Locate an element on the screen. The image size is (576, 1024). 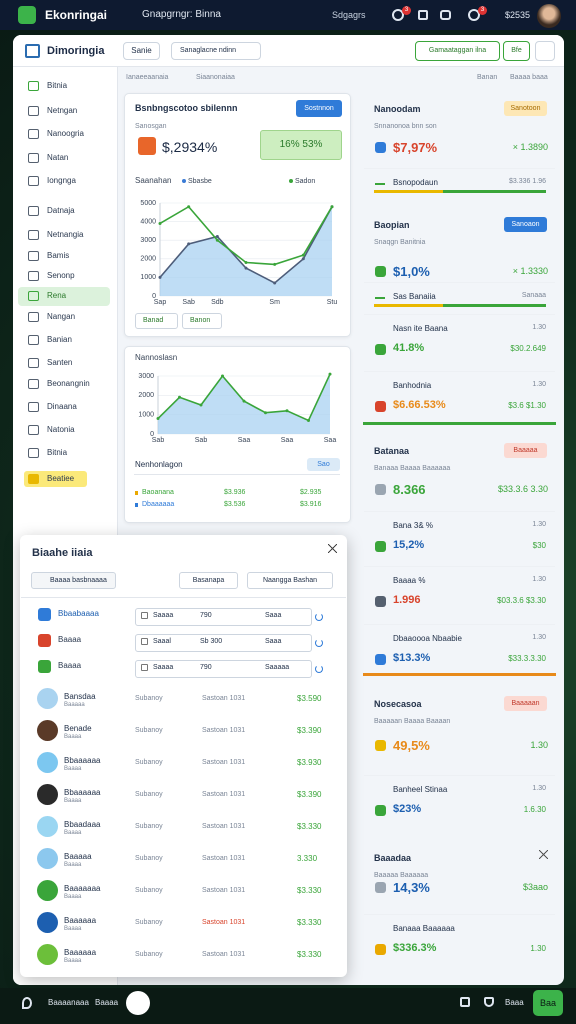
row-sub: Baaaa is located at coordinates (73, 801).